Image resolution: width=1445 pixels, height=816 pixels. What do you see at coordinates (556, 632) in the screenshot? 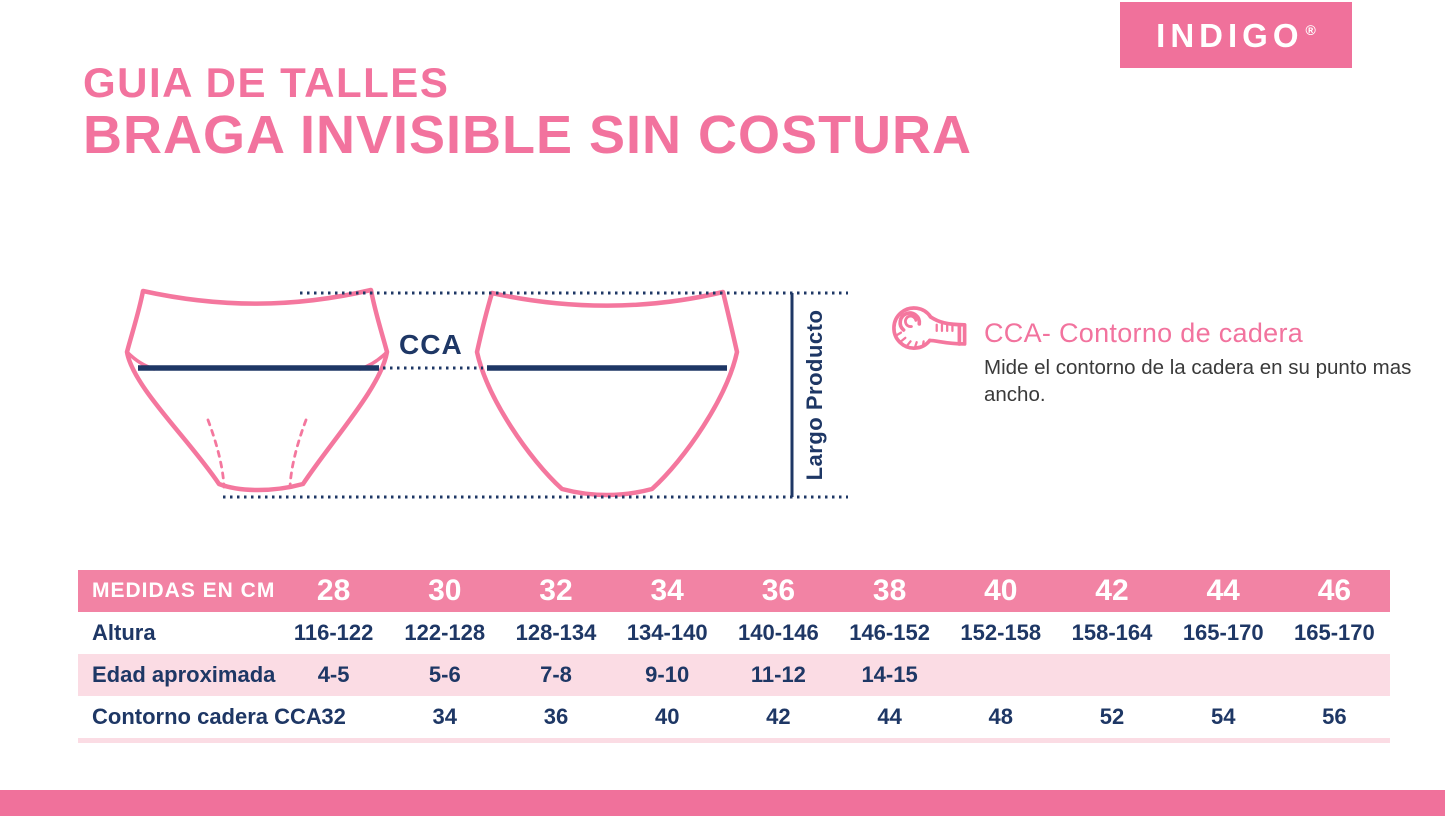
I see `table-cell: 128-134` at bounding box center [556, 632].